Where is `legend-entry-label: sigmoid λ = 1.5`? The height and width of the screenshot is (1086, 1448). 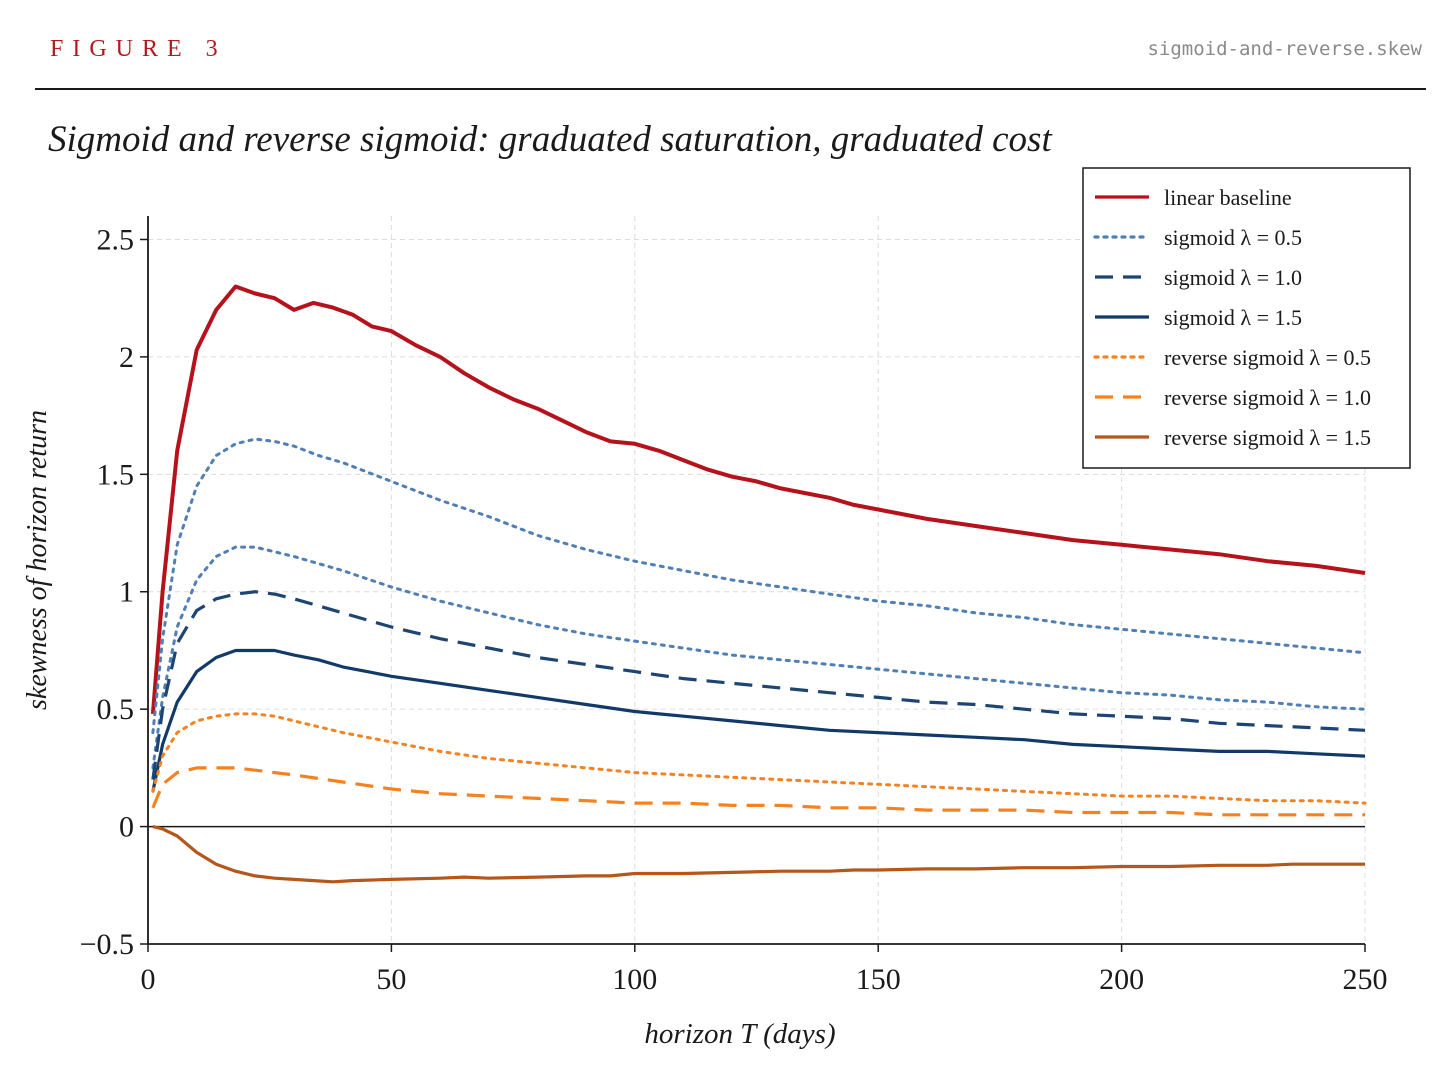 legend-entry-label: sigmoid λ = 1.5 is located at coordinates (1233, 317).